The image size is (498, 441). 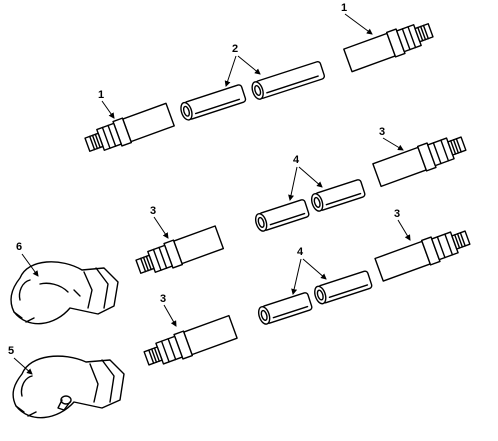 What do you see at coordinates (300, 252) in the screenshot?
I see `callout-4-lower: 4` at bounding box center [300, 252].